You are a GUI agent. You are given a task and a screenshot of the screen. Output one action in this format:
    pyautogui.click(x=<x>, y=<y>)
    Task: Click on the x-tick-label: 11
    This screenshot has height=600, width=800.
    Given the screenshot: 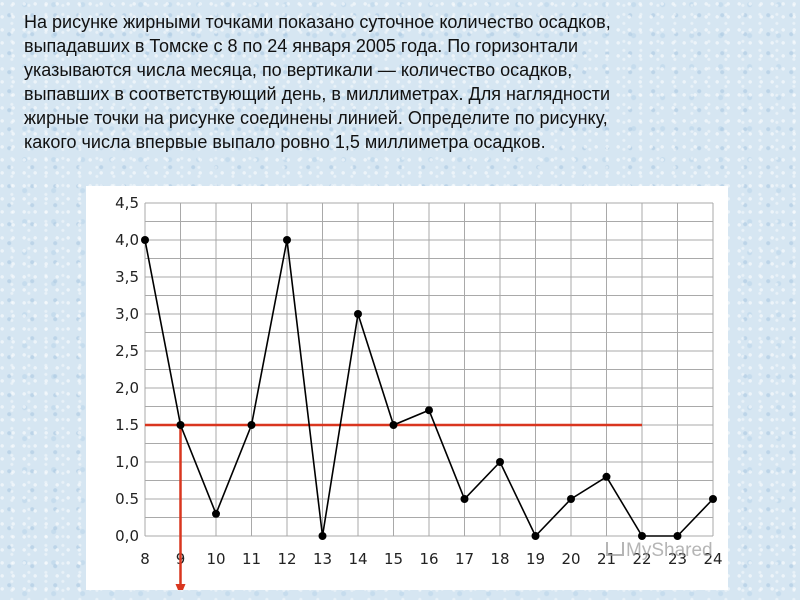 What is the action you would take?
    pyautogui.click(x=251, y=559)
    